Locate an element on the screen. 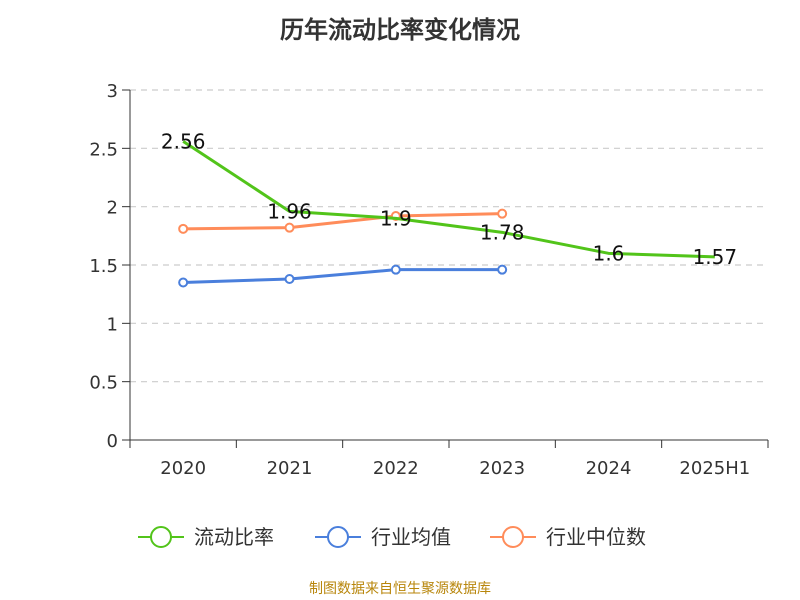  data-label: 1.6 is located at coordinates (609, 253).